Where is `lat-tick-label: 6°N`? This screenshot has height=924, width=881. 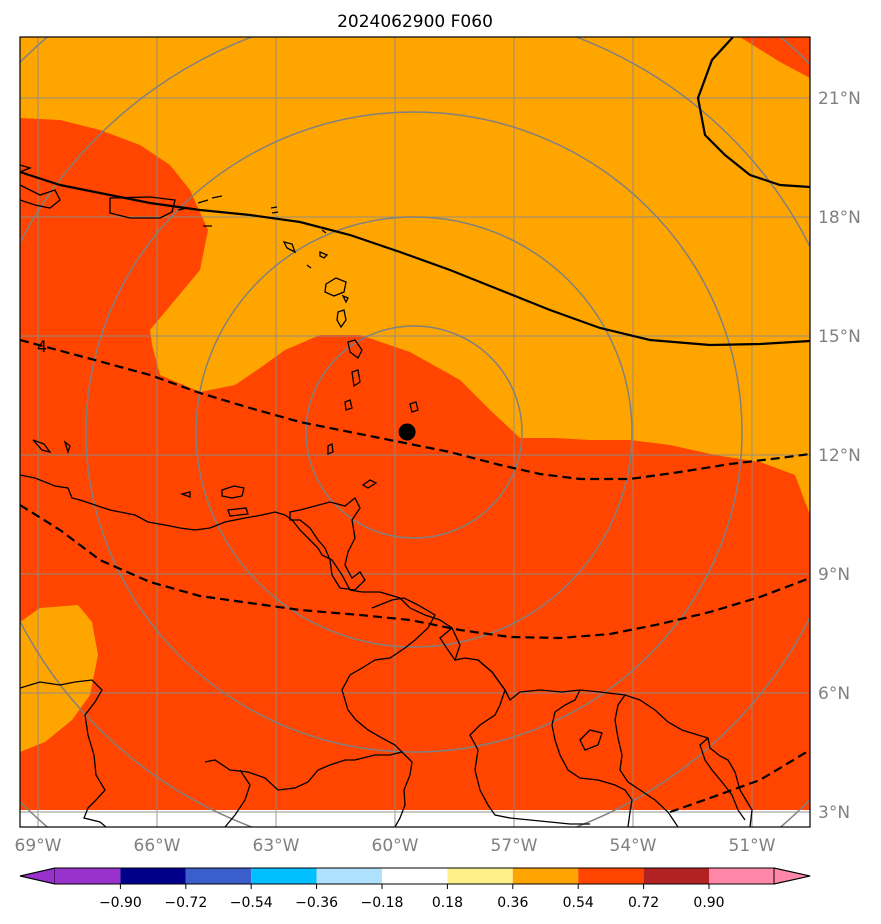
lat-tick-label: 6°N is located at coordinates (834, 694).